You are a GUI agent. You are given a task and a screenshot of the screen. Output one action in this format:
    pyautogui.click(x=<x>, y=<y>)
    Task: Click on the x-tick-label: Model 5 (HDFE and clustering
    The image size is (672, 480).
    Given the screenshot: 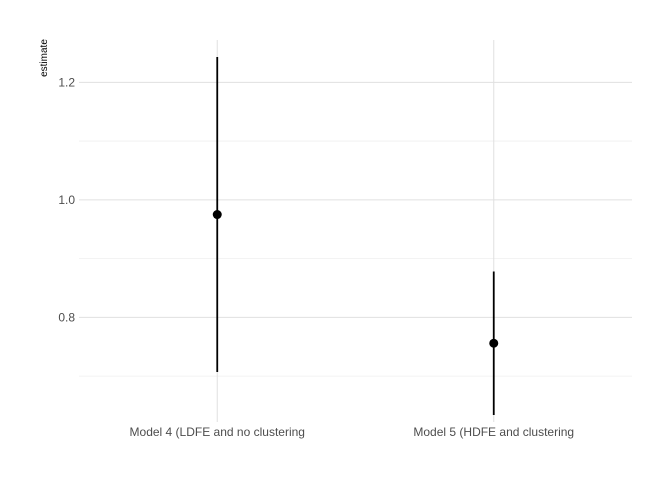 What is the action you would take?
    pyautogui.click(x=493, y=432)
    